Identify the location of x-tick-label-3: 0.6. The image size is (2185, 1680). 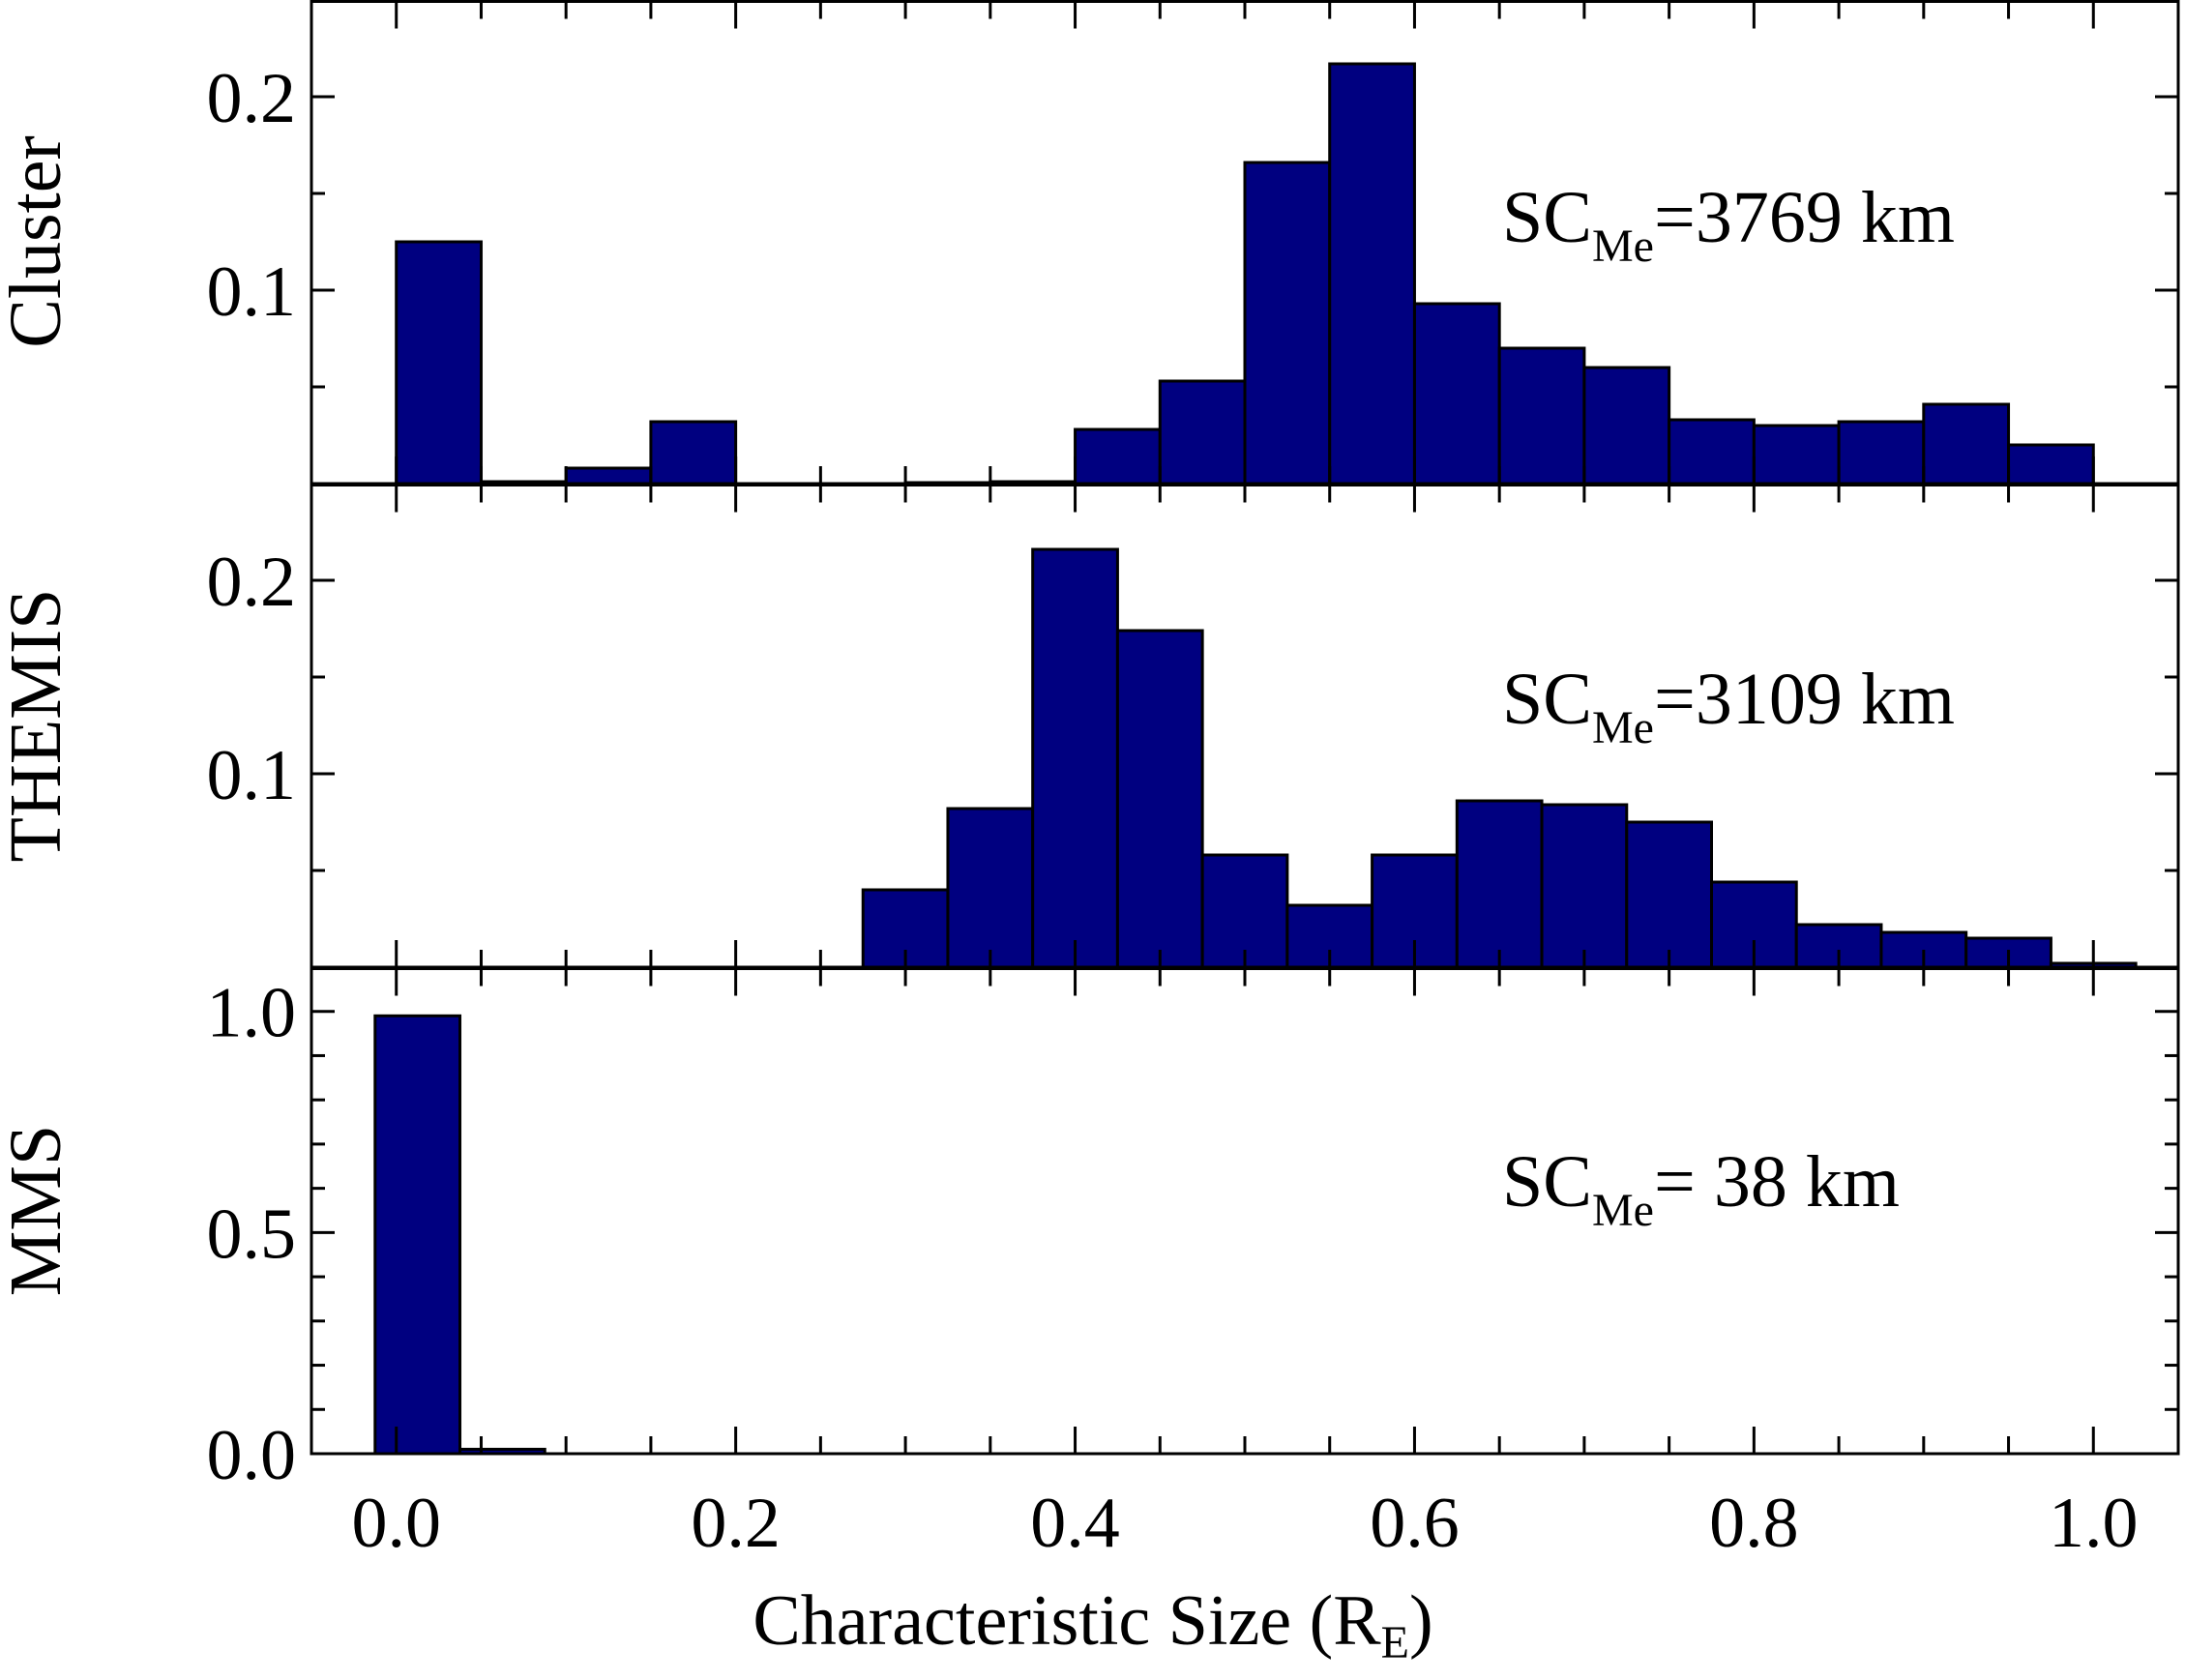
(1415, 1524).